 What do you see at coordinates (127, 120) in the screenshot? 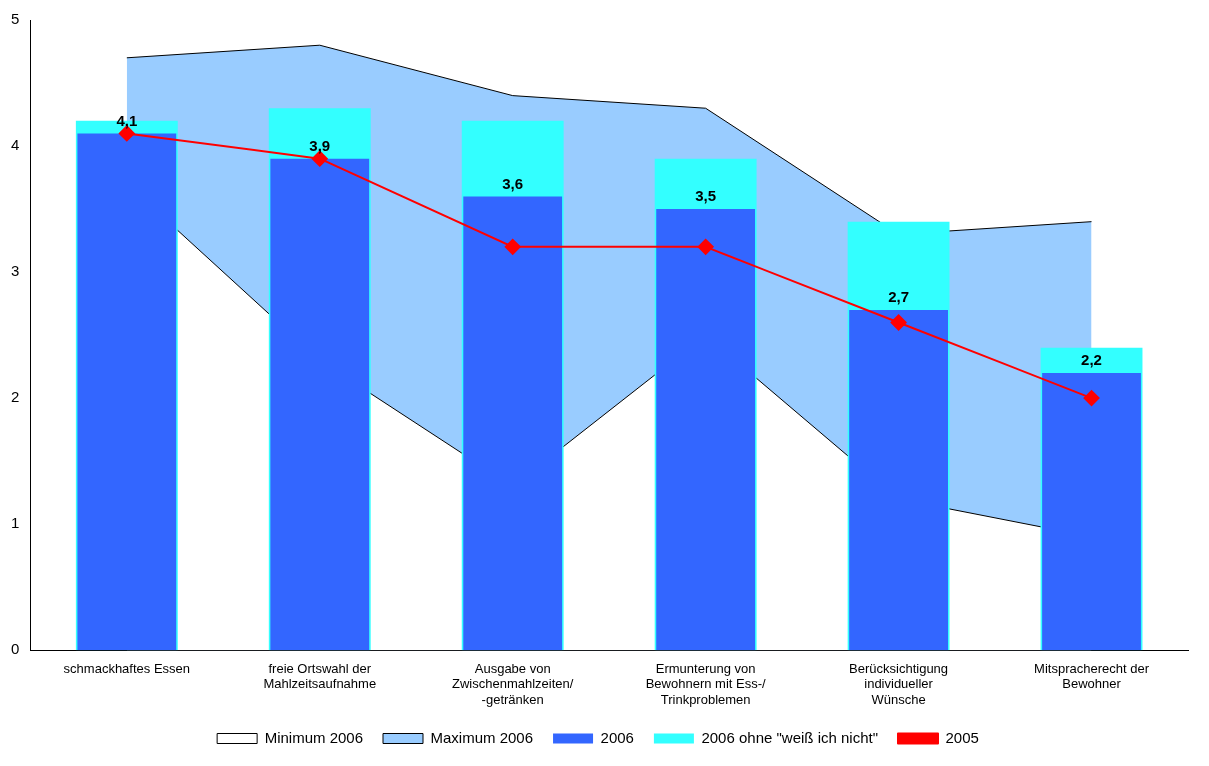
I see `data-label: 4,1` at bounding box center [127, 120].